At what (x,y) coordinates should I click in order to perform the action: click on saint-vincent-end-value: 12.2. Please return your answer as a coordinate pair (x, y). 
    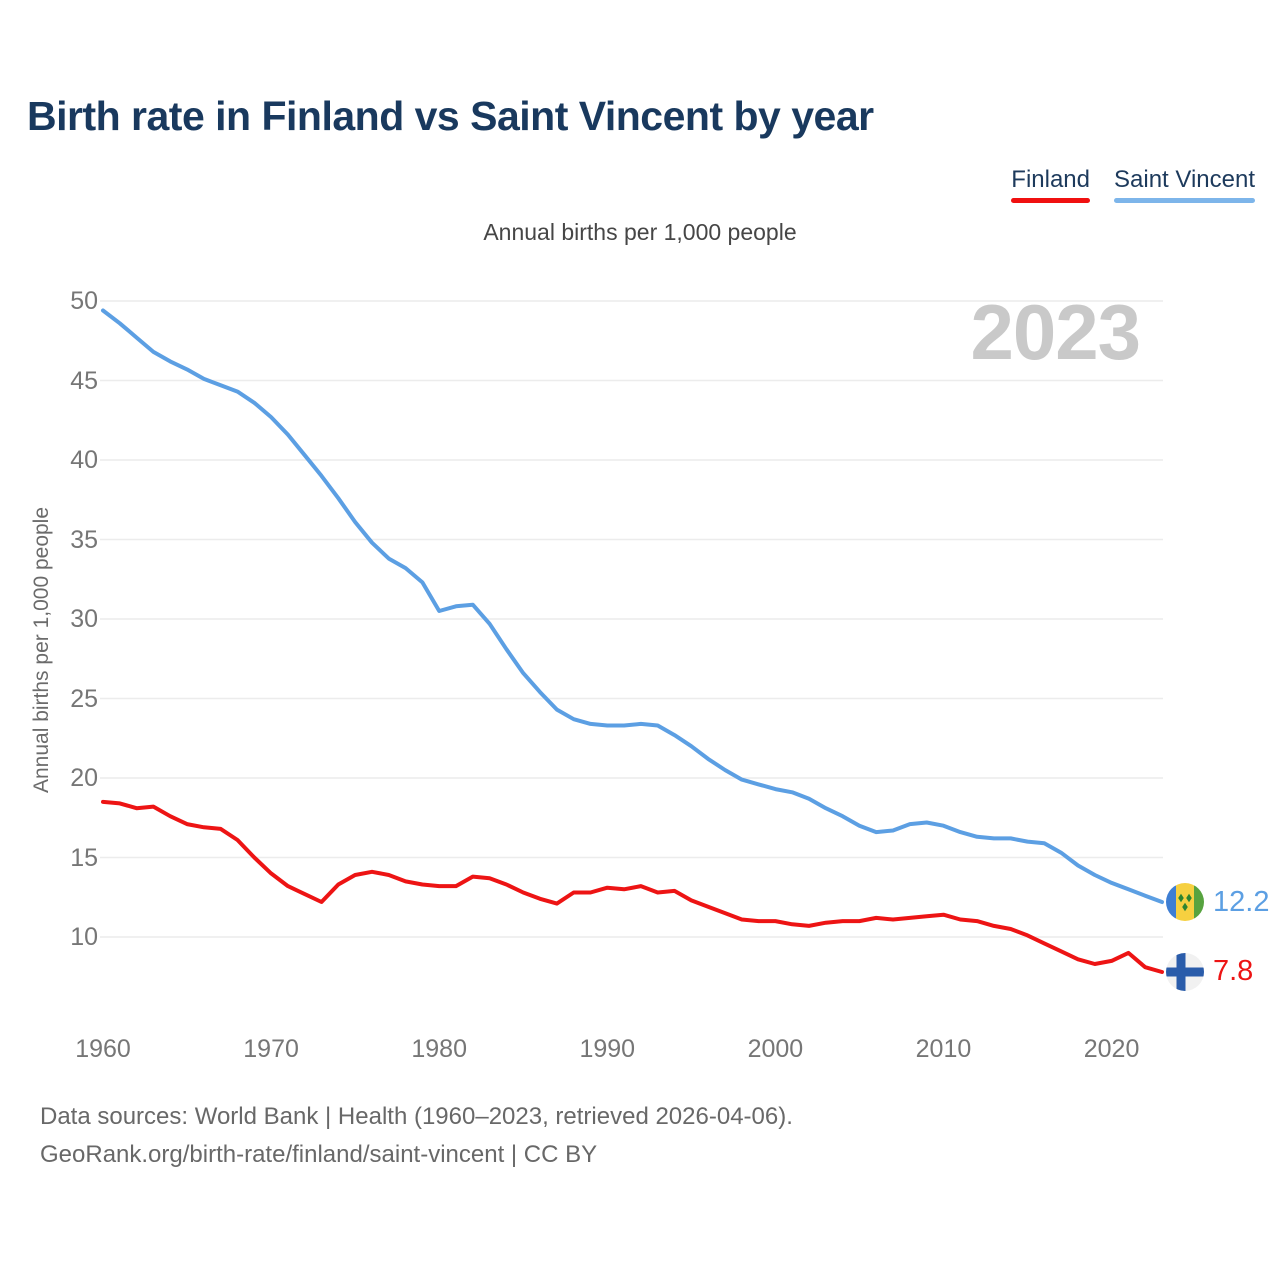
    Looking at the image, I should click on (1241, 901).